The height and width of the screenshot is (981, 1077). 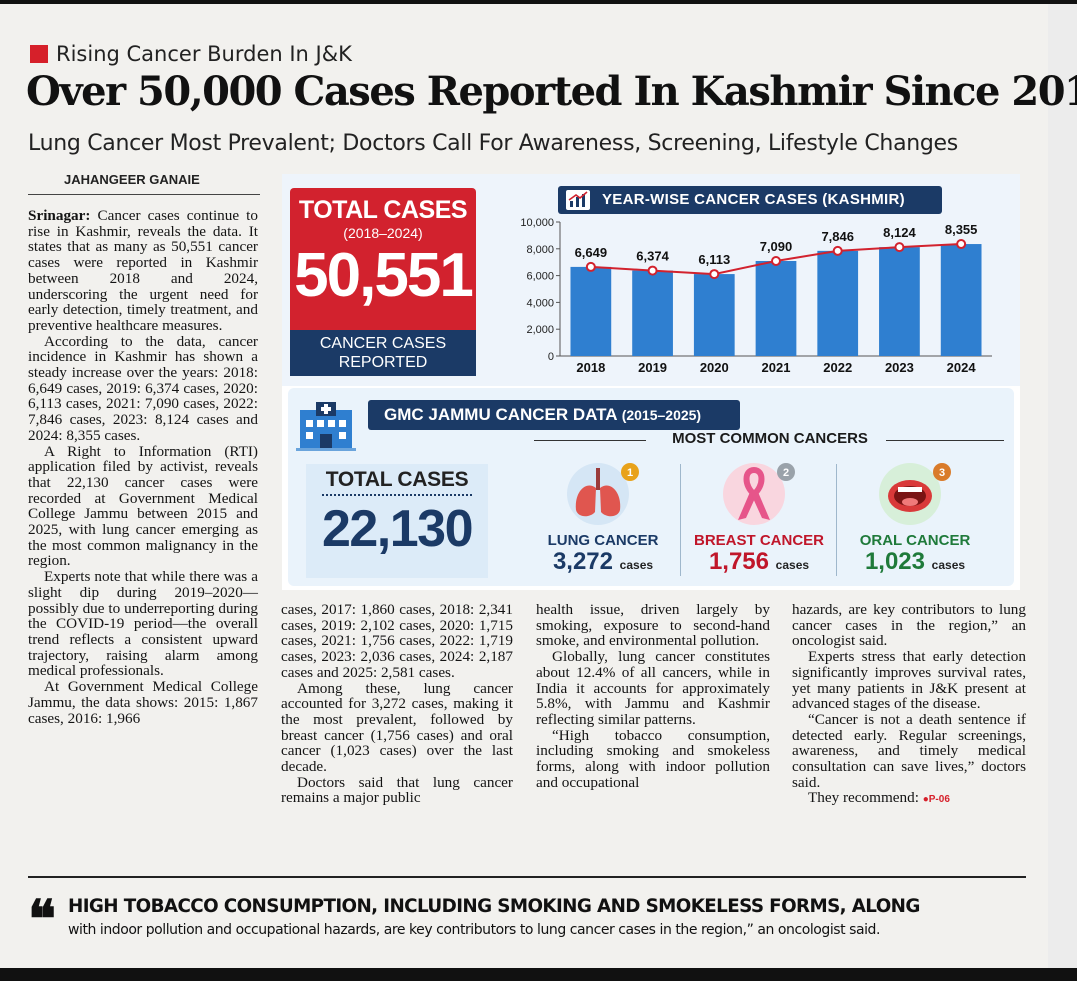 What do you see at coordinates (578, 200) in the screenshot?
I see `bar-chart-icon` at bounding box center [578, 200].